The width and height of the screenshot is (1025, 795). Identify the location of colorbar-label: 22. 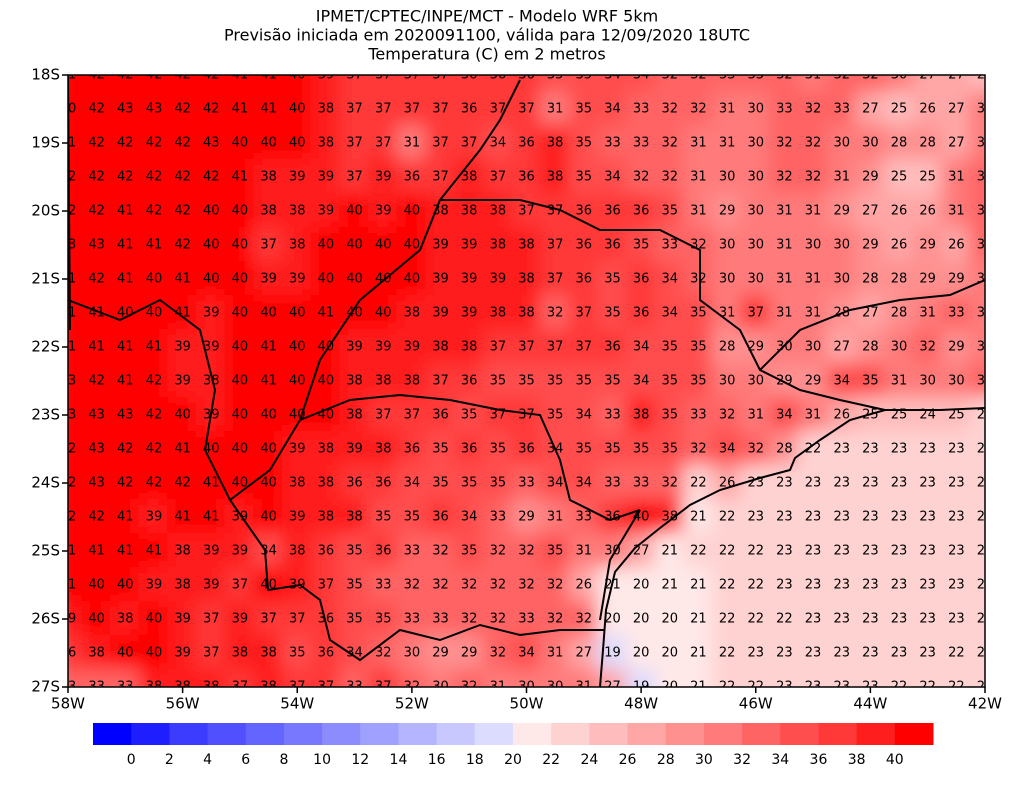
(551, 760).